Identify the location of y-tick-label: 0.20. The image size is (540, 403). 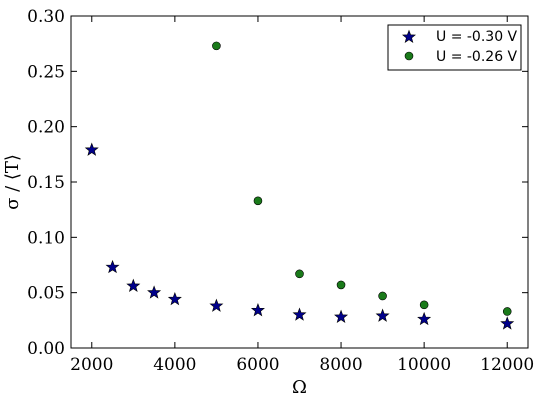
(46, 128).